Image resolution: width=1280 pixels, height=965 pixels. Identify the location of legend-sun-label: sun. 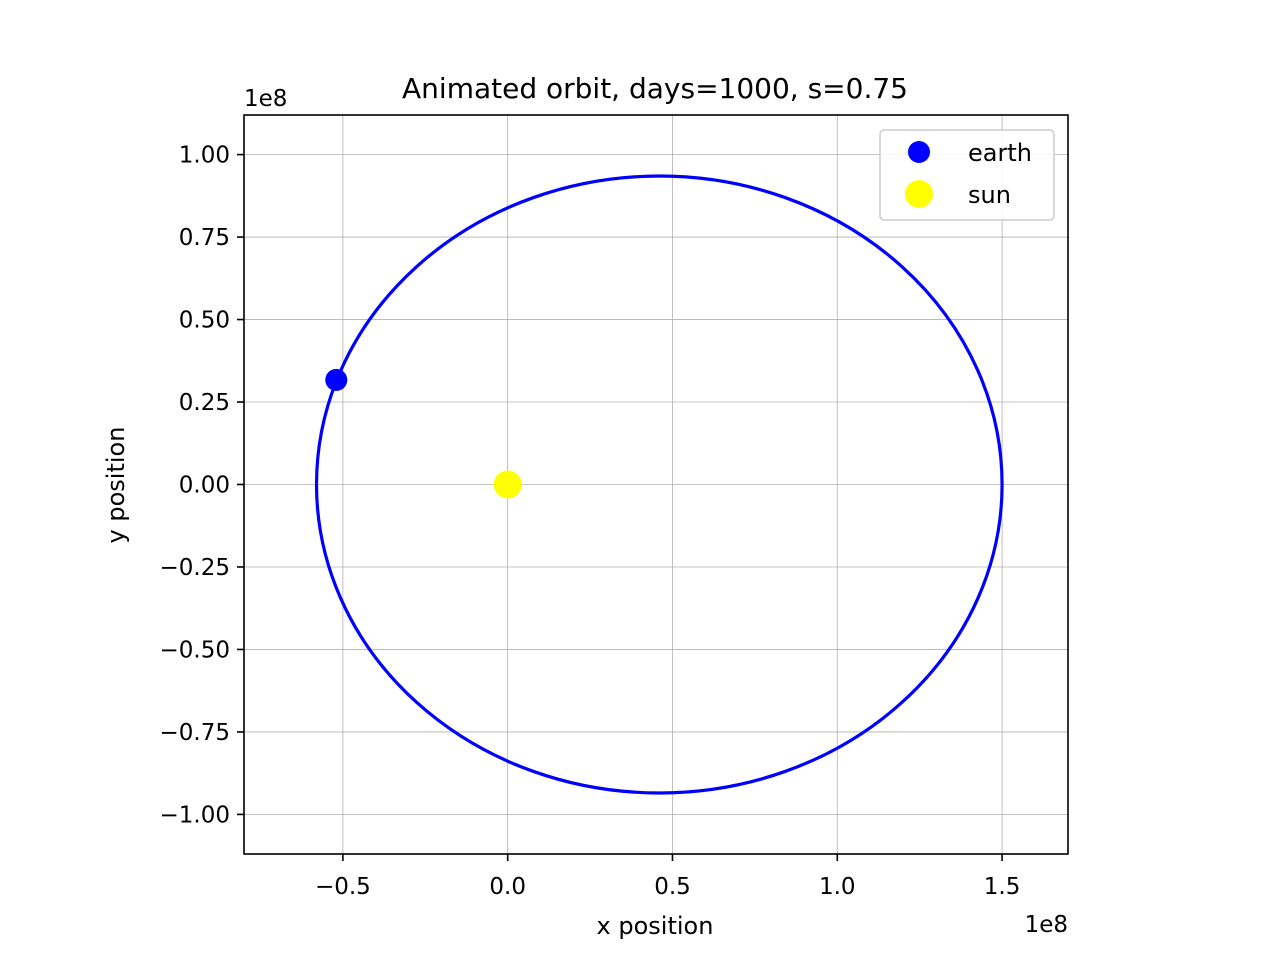
(989, 195).